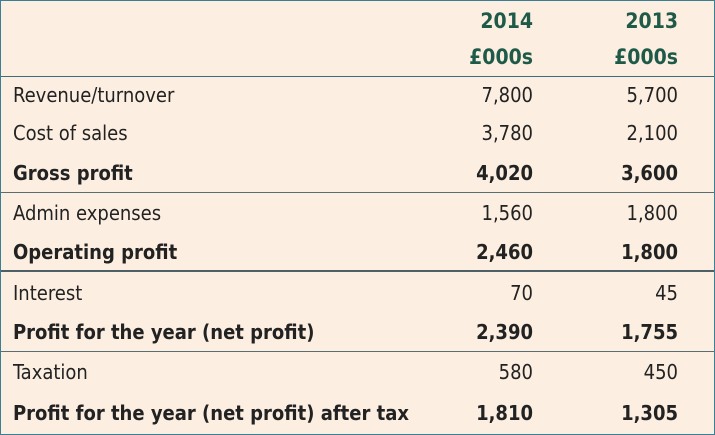  What do you see at coordinates (357, 252) in the screenshot?
I see `table-row: Operating profit 2,460 1,800` at bounding box center [357, 252].